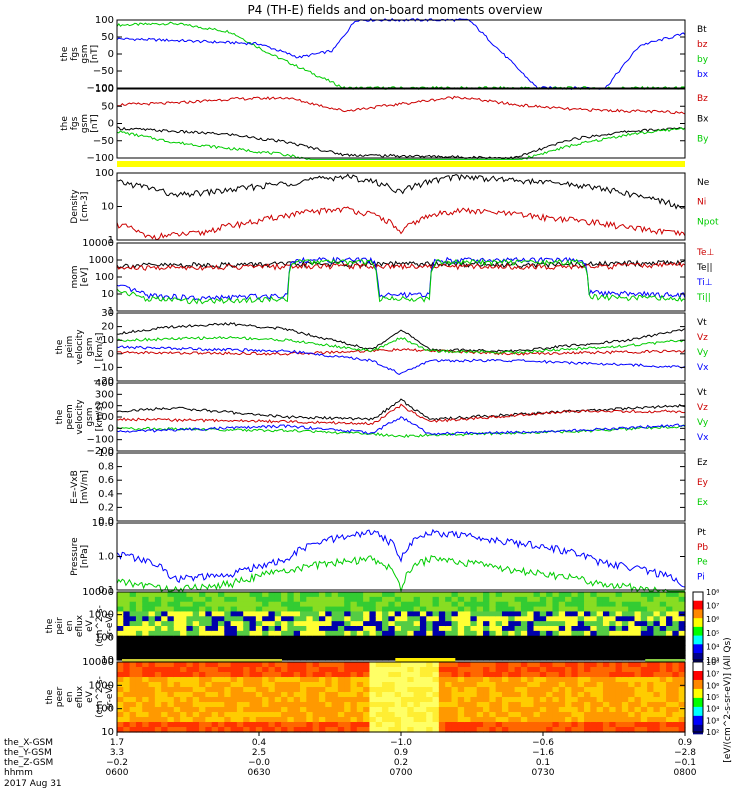 The image size is (750, 800). I want to click on colorbar-tick-label: 10³, so click(712, 660).